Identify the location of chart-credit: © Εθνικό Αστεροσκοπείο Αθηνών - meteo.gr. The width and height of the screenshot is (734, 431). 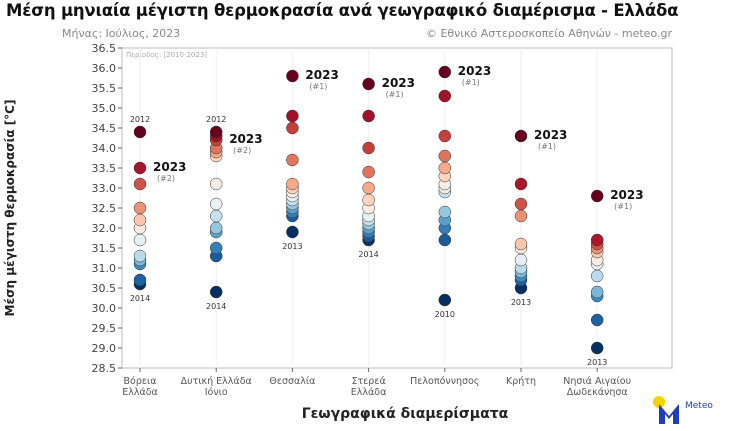
(548, 33).